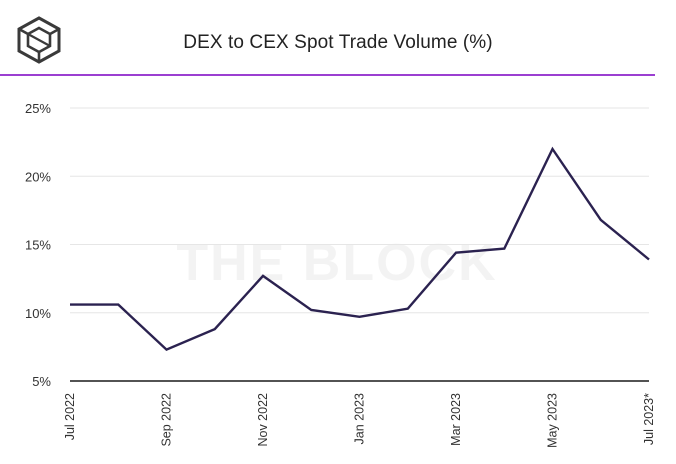 Image resolution: width=676 pixels, height=464 pixels. What do you see at coordinates (649, 419) in the screenshot?
I see `x-tick-label: Jul 2023*` at bounding box center [649, 419].